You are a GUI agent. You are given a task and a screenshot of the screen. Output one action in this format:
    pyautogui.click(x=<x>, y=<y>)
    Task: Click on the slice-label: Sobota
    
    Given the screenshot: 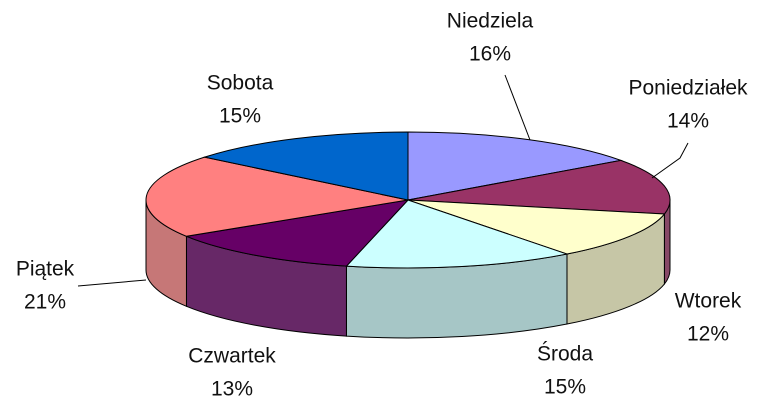 What is the action you would take?
    pyautogui.click(x=240, y=83)
    